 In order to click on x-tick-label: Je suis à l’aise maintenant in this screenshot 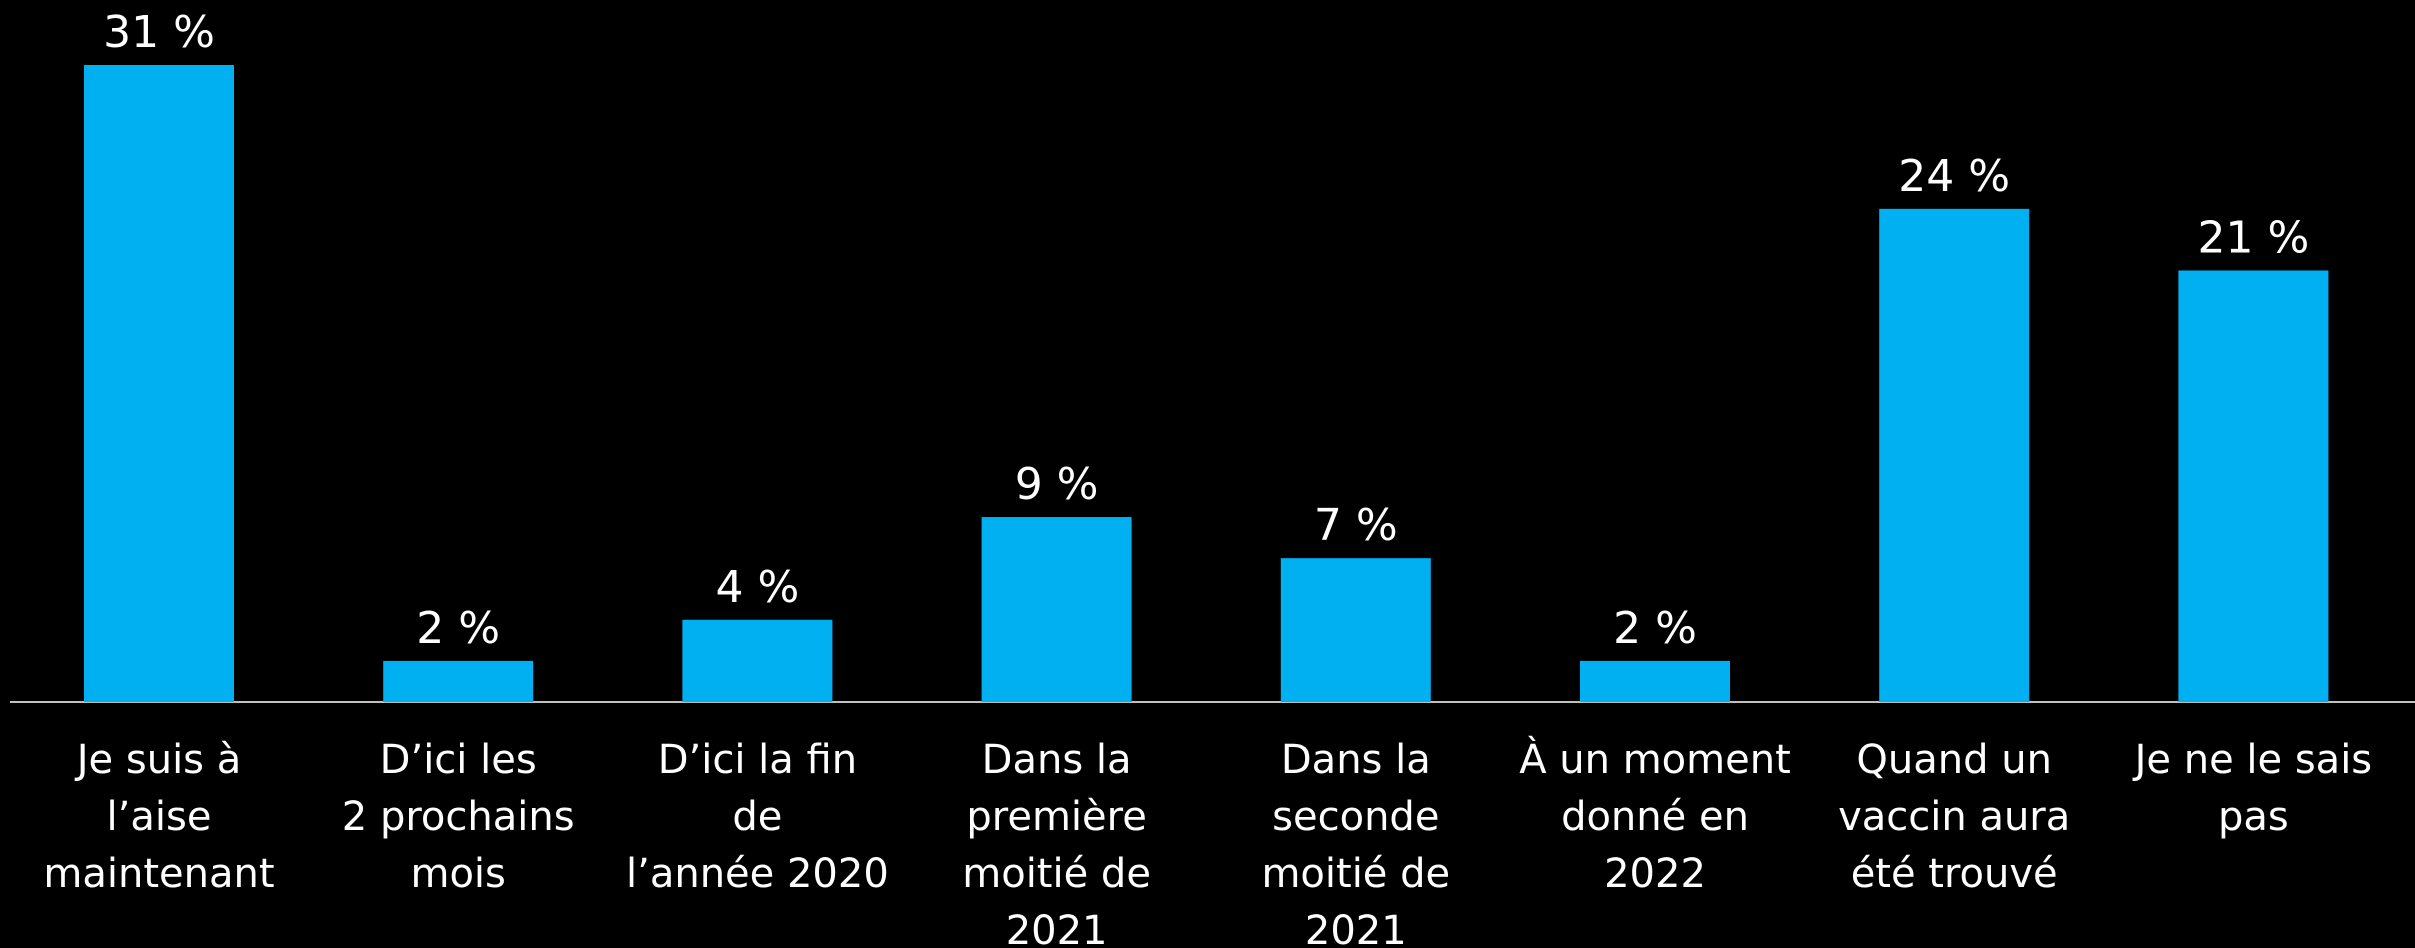, I will do `click(159, 817)`.